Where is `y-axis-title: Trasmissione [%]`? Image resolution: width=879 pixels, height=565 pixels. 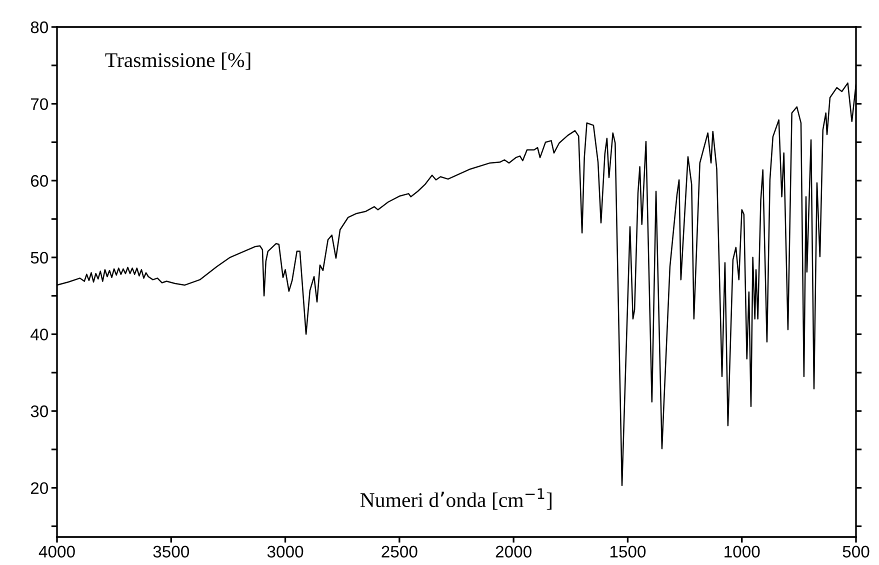
y-axis-title: Trasmissione [%] is located at coordinates (177, 61).